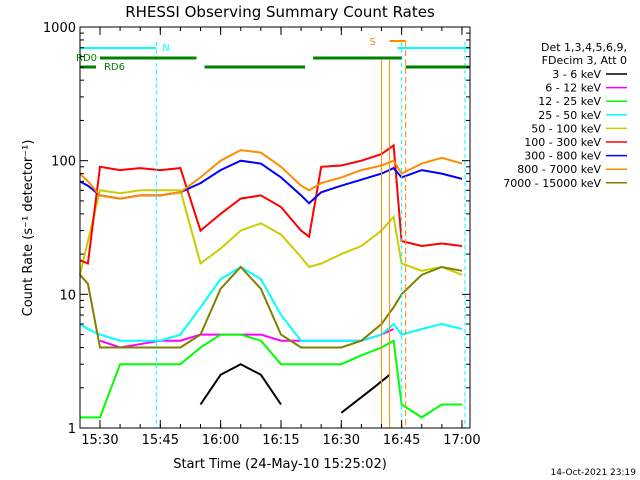 The image size is (640, 480). Describe the element at coordinates (584, 60) in the screenshot. I see `legend-header-line-2: FDecim 3, Att 0` at that location.